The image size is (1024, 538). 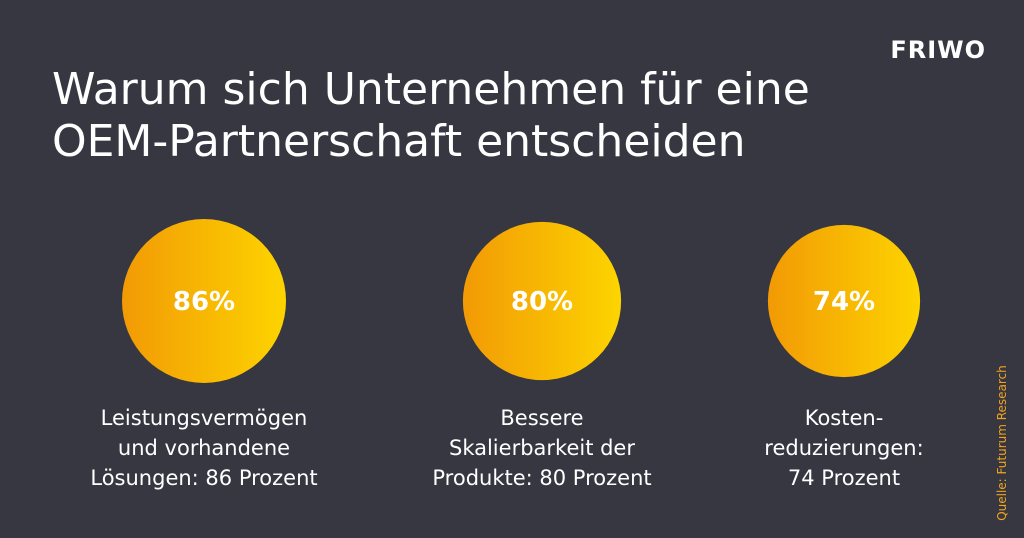 I want to click on bubble-value-label-1: 86%, so click(x=204, y=302).